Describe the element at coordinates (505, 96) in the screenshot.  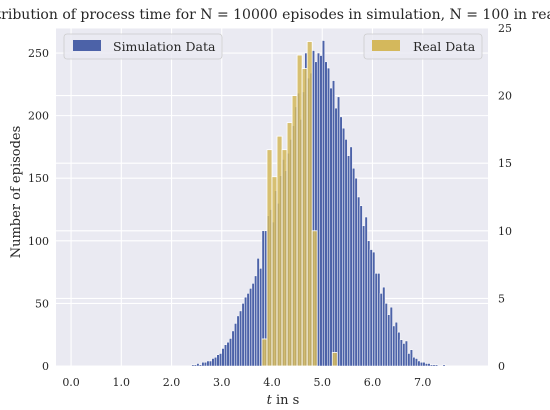
I see `y-right-tick-label: 20` at that location.